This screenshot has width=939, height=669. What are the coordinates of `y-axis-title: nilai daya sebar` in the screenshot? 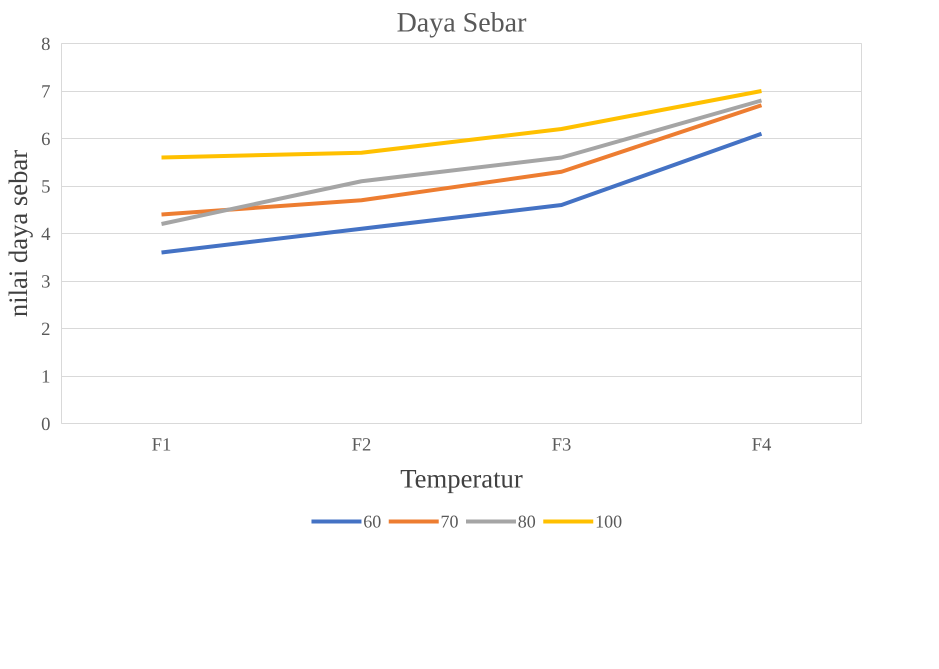 It's located at (18, 234).